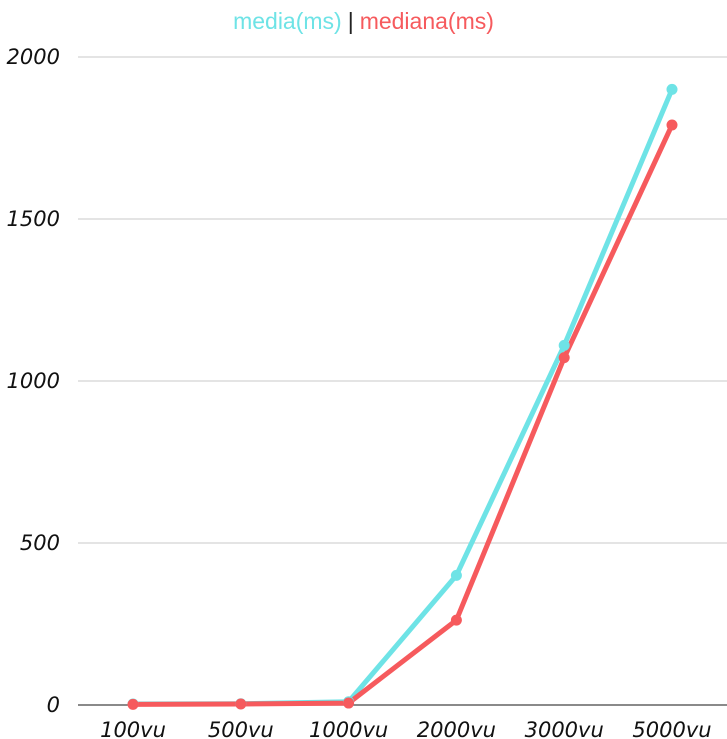  What do you see at coordinates (33, 219) in the screenshot?
I see `y-tick-label: 1500` at bounding box center [33, 219].